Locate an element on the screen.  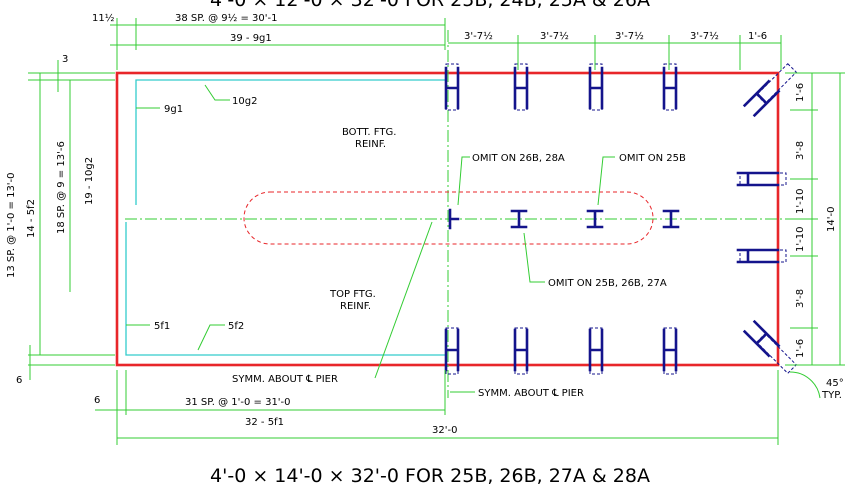
dim-pile-spacing-2: 3'-7½ is located at coordinates (554, 36).